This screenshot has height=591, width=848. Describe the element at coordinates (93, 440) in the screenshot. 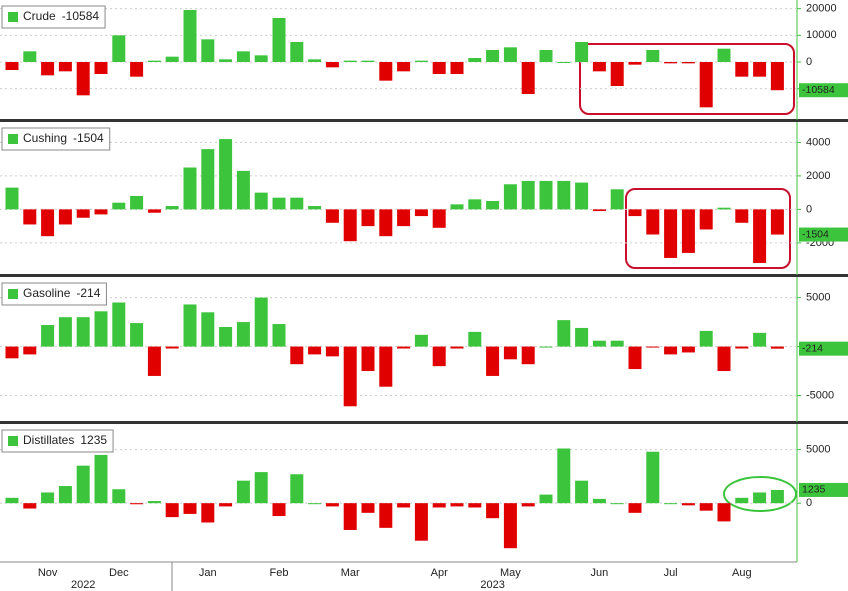

I see `legend-value: 1235` at that location.